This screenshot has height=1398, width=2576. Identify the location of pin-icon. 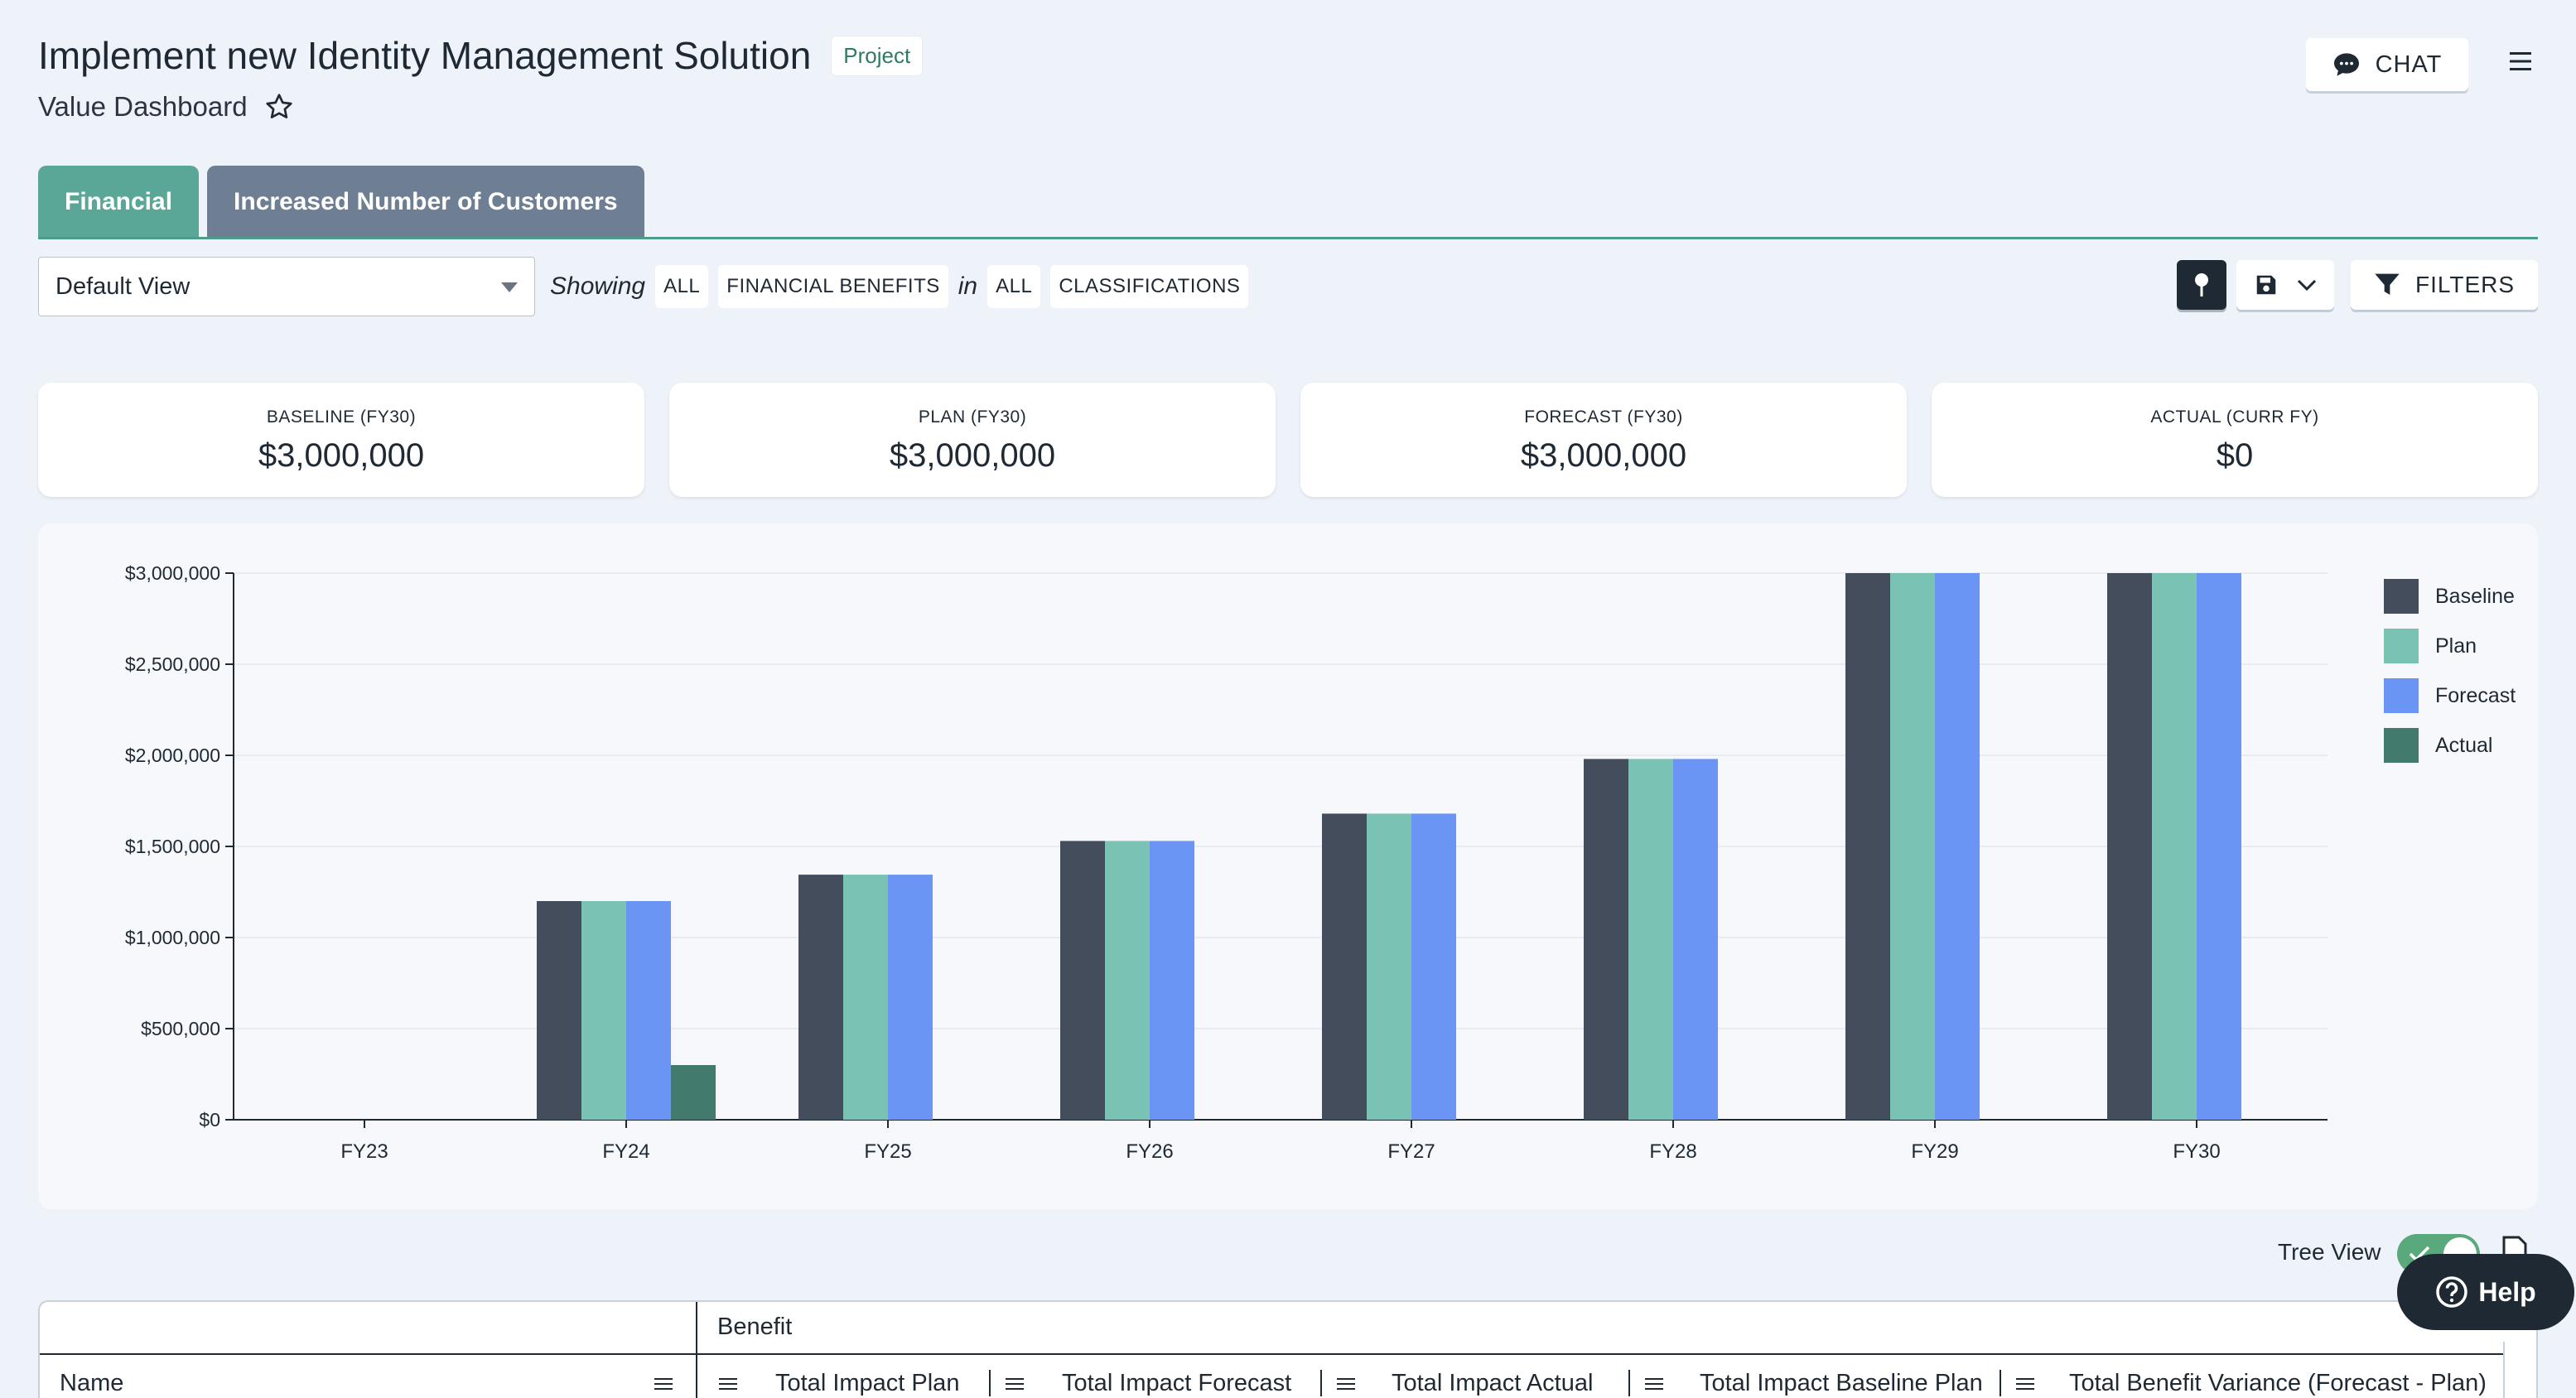
(2201, 284).